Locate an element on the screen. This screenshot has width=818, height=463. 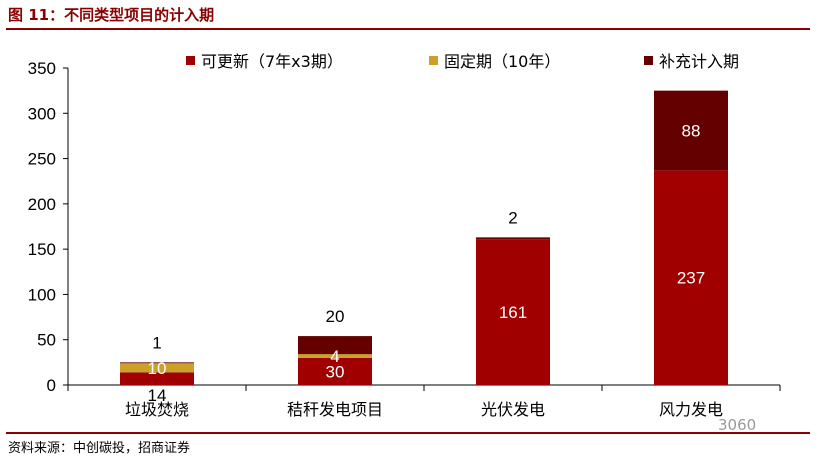
y-tick-label: 150 is located at coordinates (42, 249).